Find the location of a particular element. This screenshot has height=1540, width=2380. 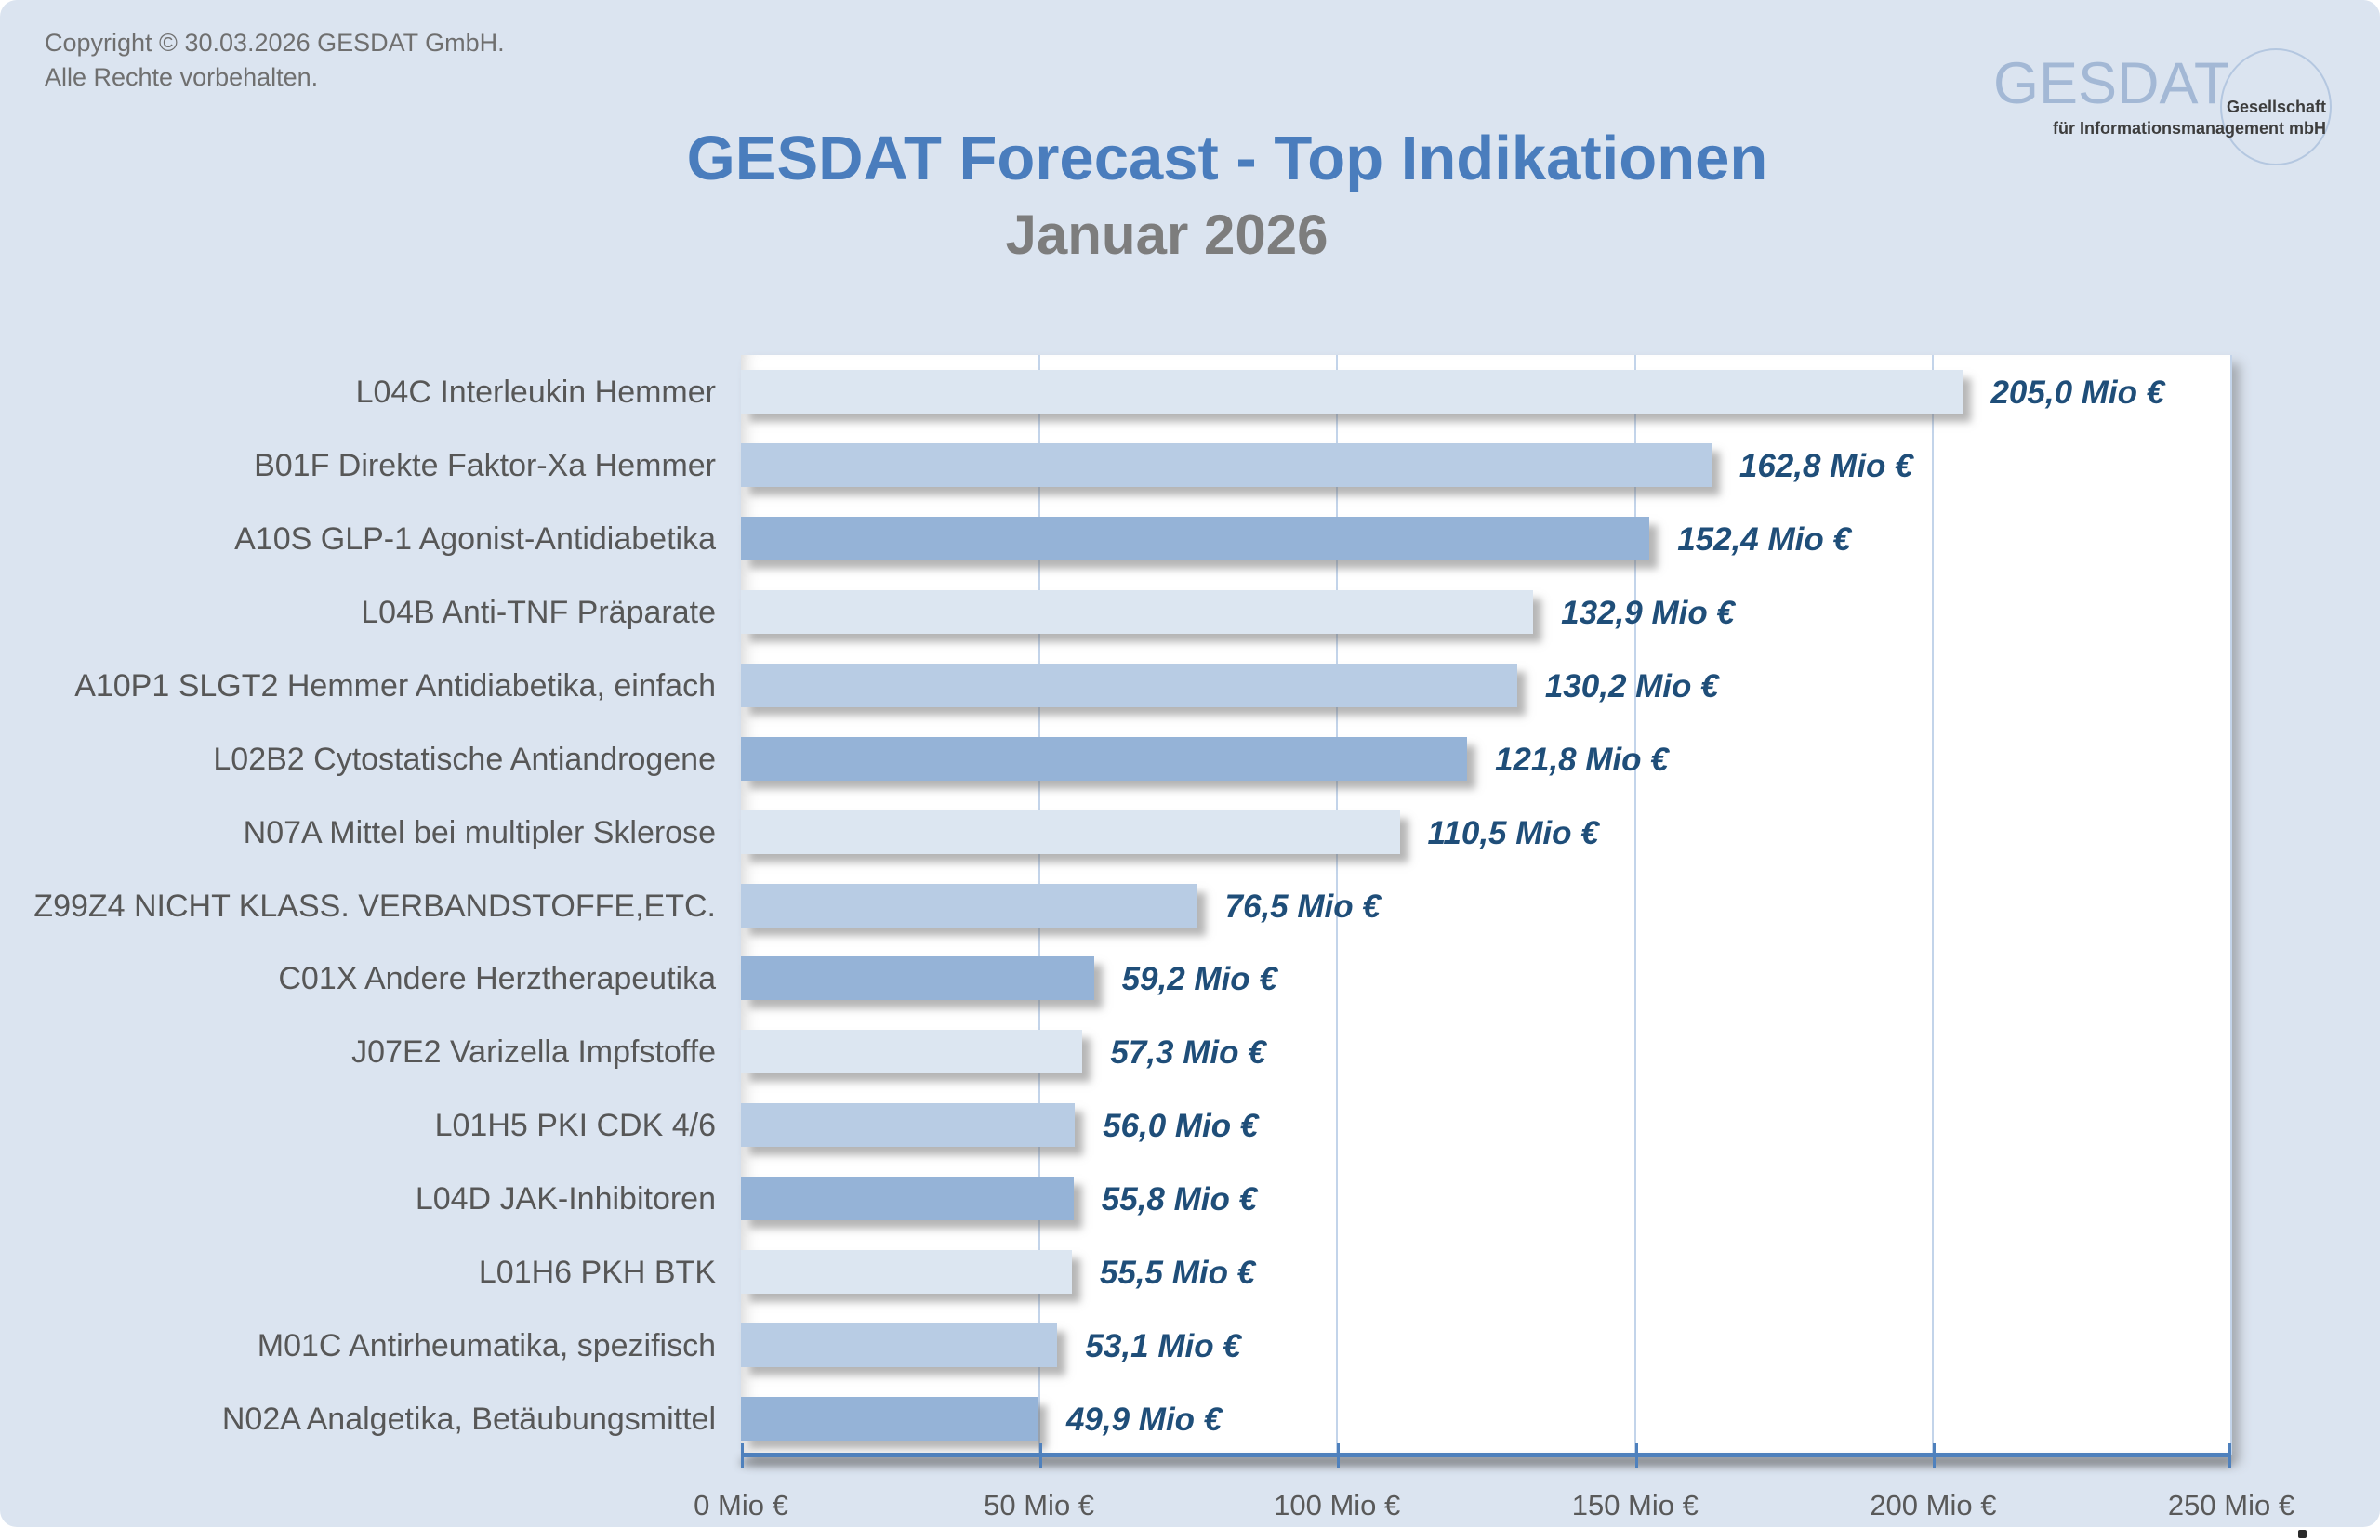

logo-tagline-line-2: für Informationsmanagement mbH is located at coordinates (2189, 128).